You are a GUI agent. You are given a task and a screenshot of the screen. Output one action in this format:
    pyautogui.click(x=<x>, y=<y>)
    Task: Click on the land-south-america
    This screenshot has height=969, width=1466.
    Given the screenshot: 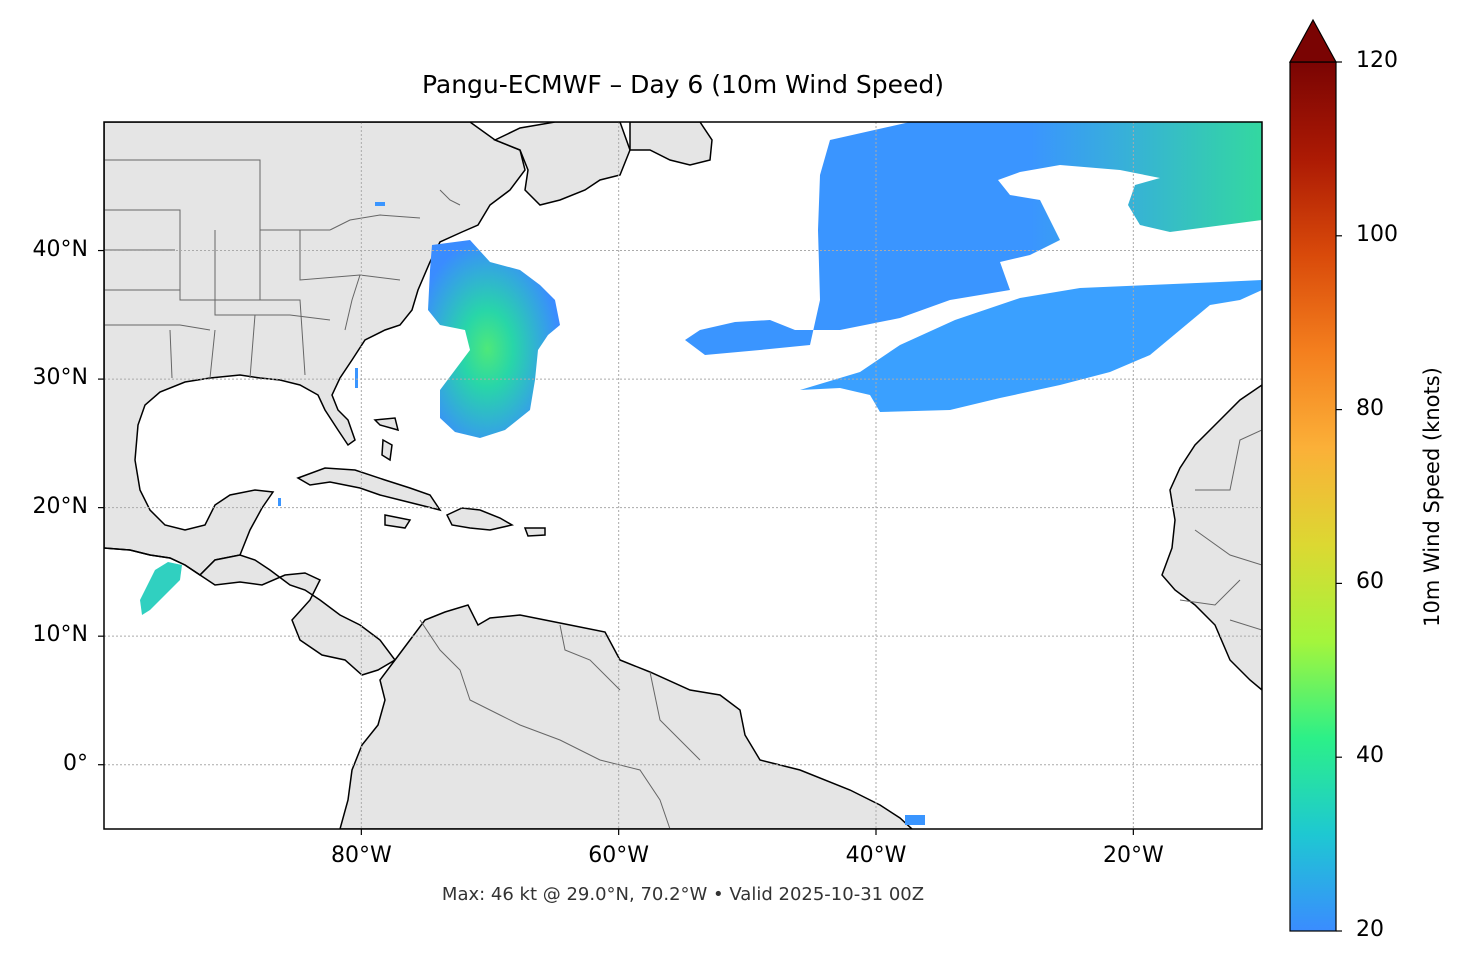 What is the action you would take?
    pyautogui.click(x=626, y=716)
    